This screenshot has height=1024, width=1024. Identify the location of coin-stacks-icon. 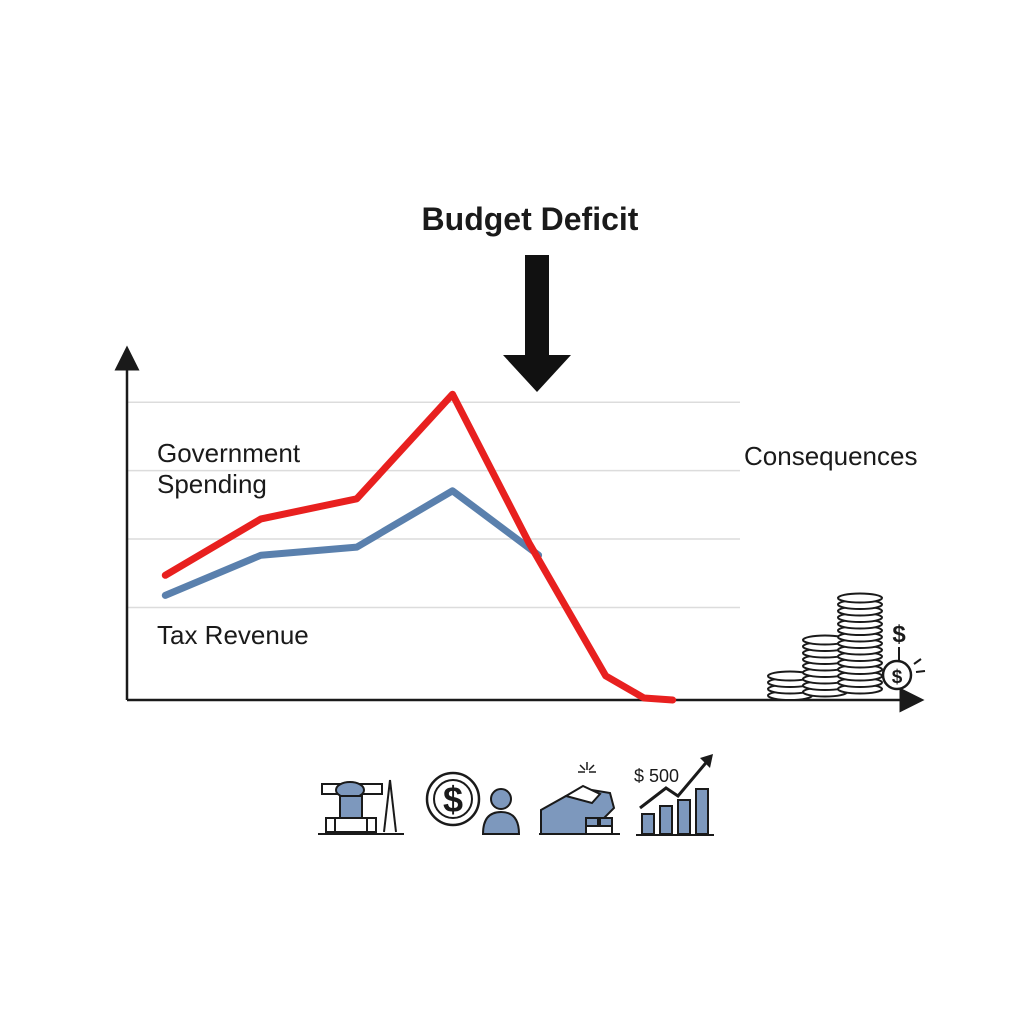
(825, 646).